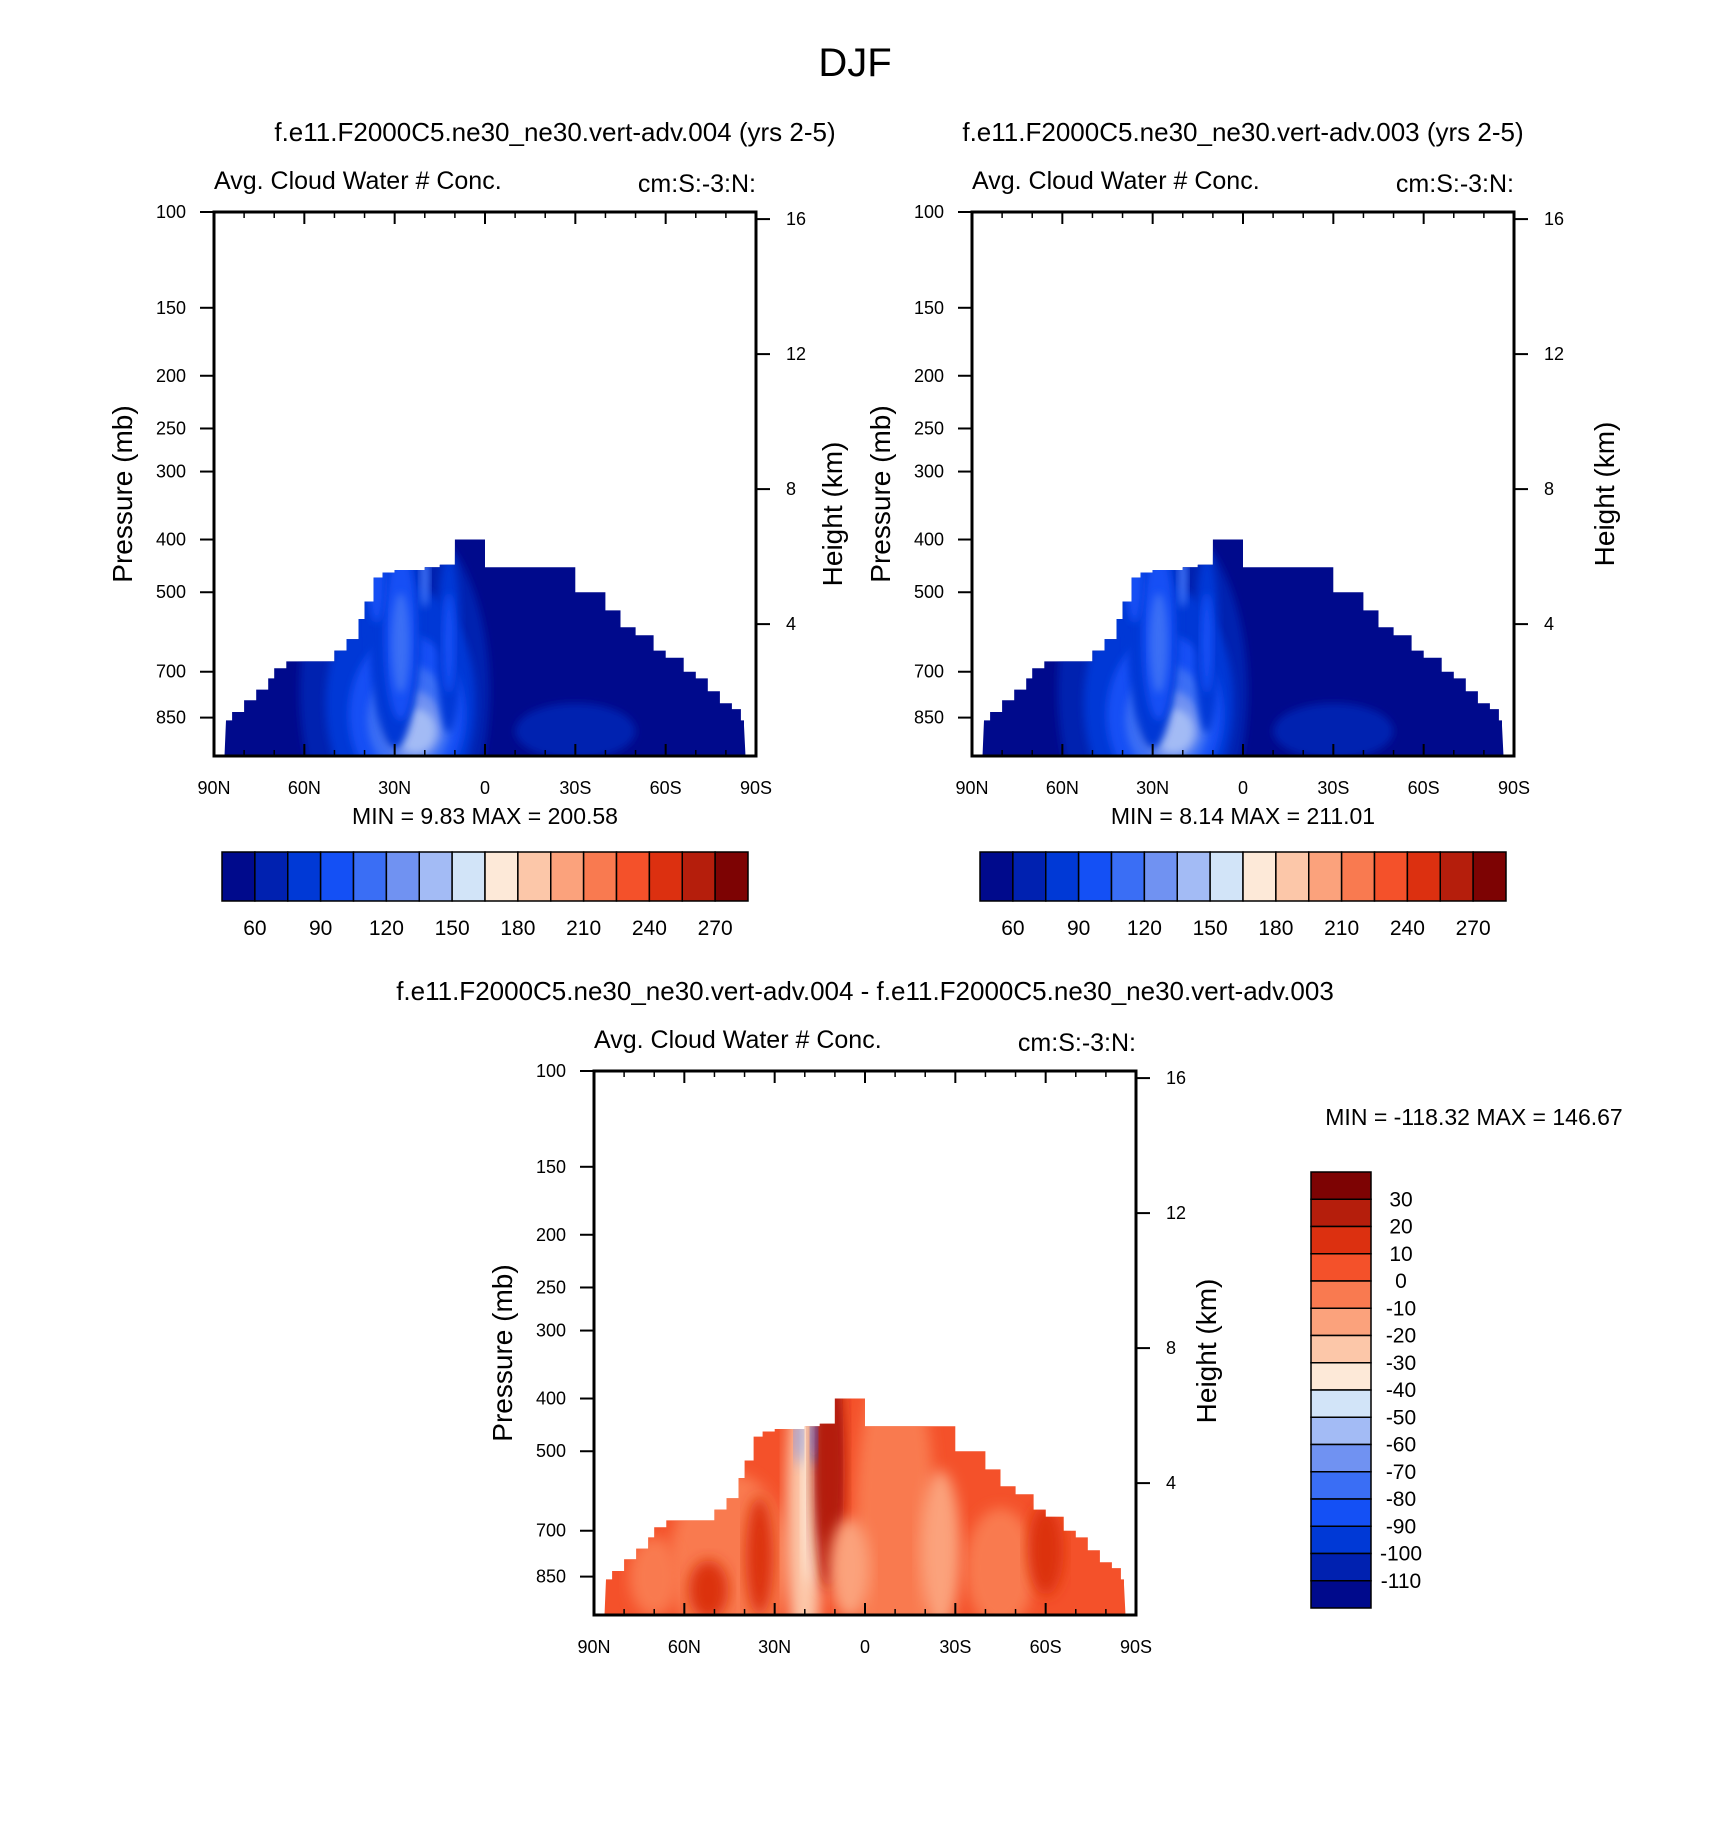 Image resolution: width=1710 pixels, height=1830 pixels. What do you see at coordinates (1424, 788) in the screenshot?
I see `x-tick-label: 60S` at bounding box center [1424, 788].